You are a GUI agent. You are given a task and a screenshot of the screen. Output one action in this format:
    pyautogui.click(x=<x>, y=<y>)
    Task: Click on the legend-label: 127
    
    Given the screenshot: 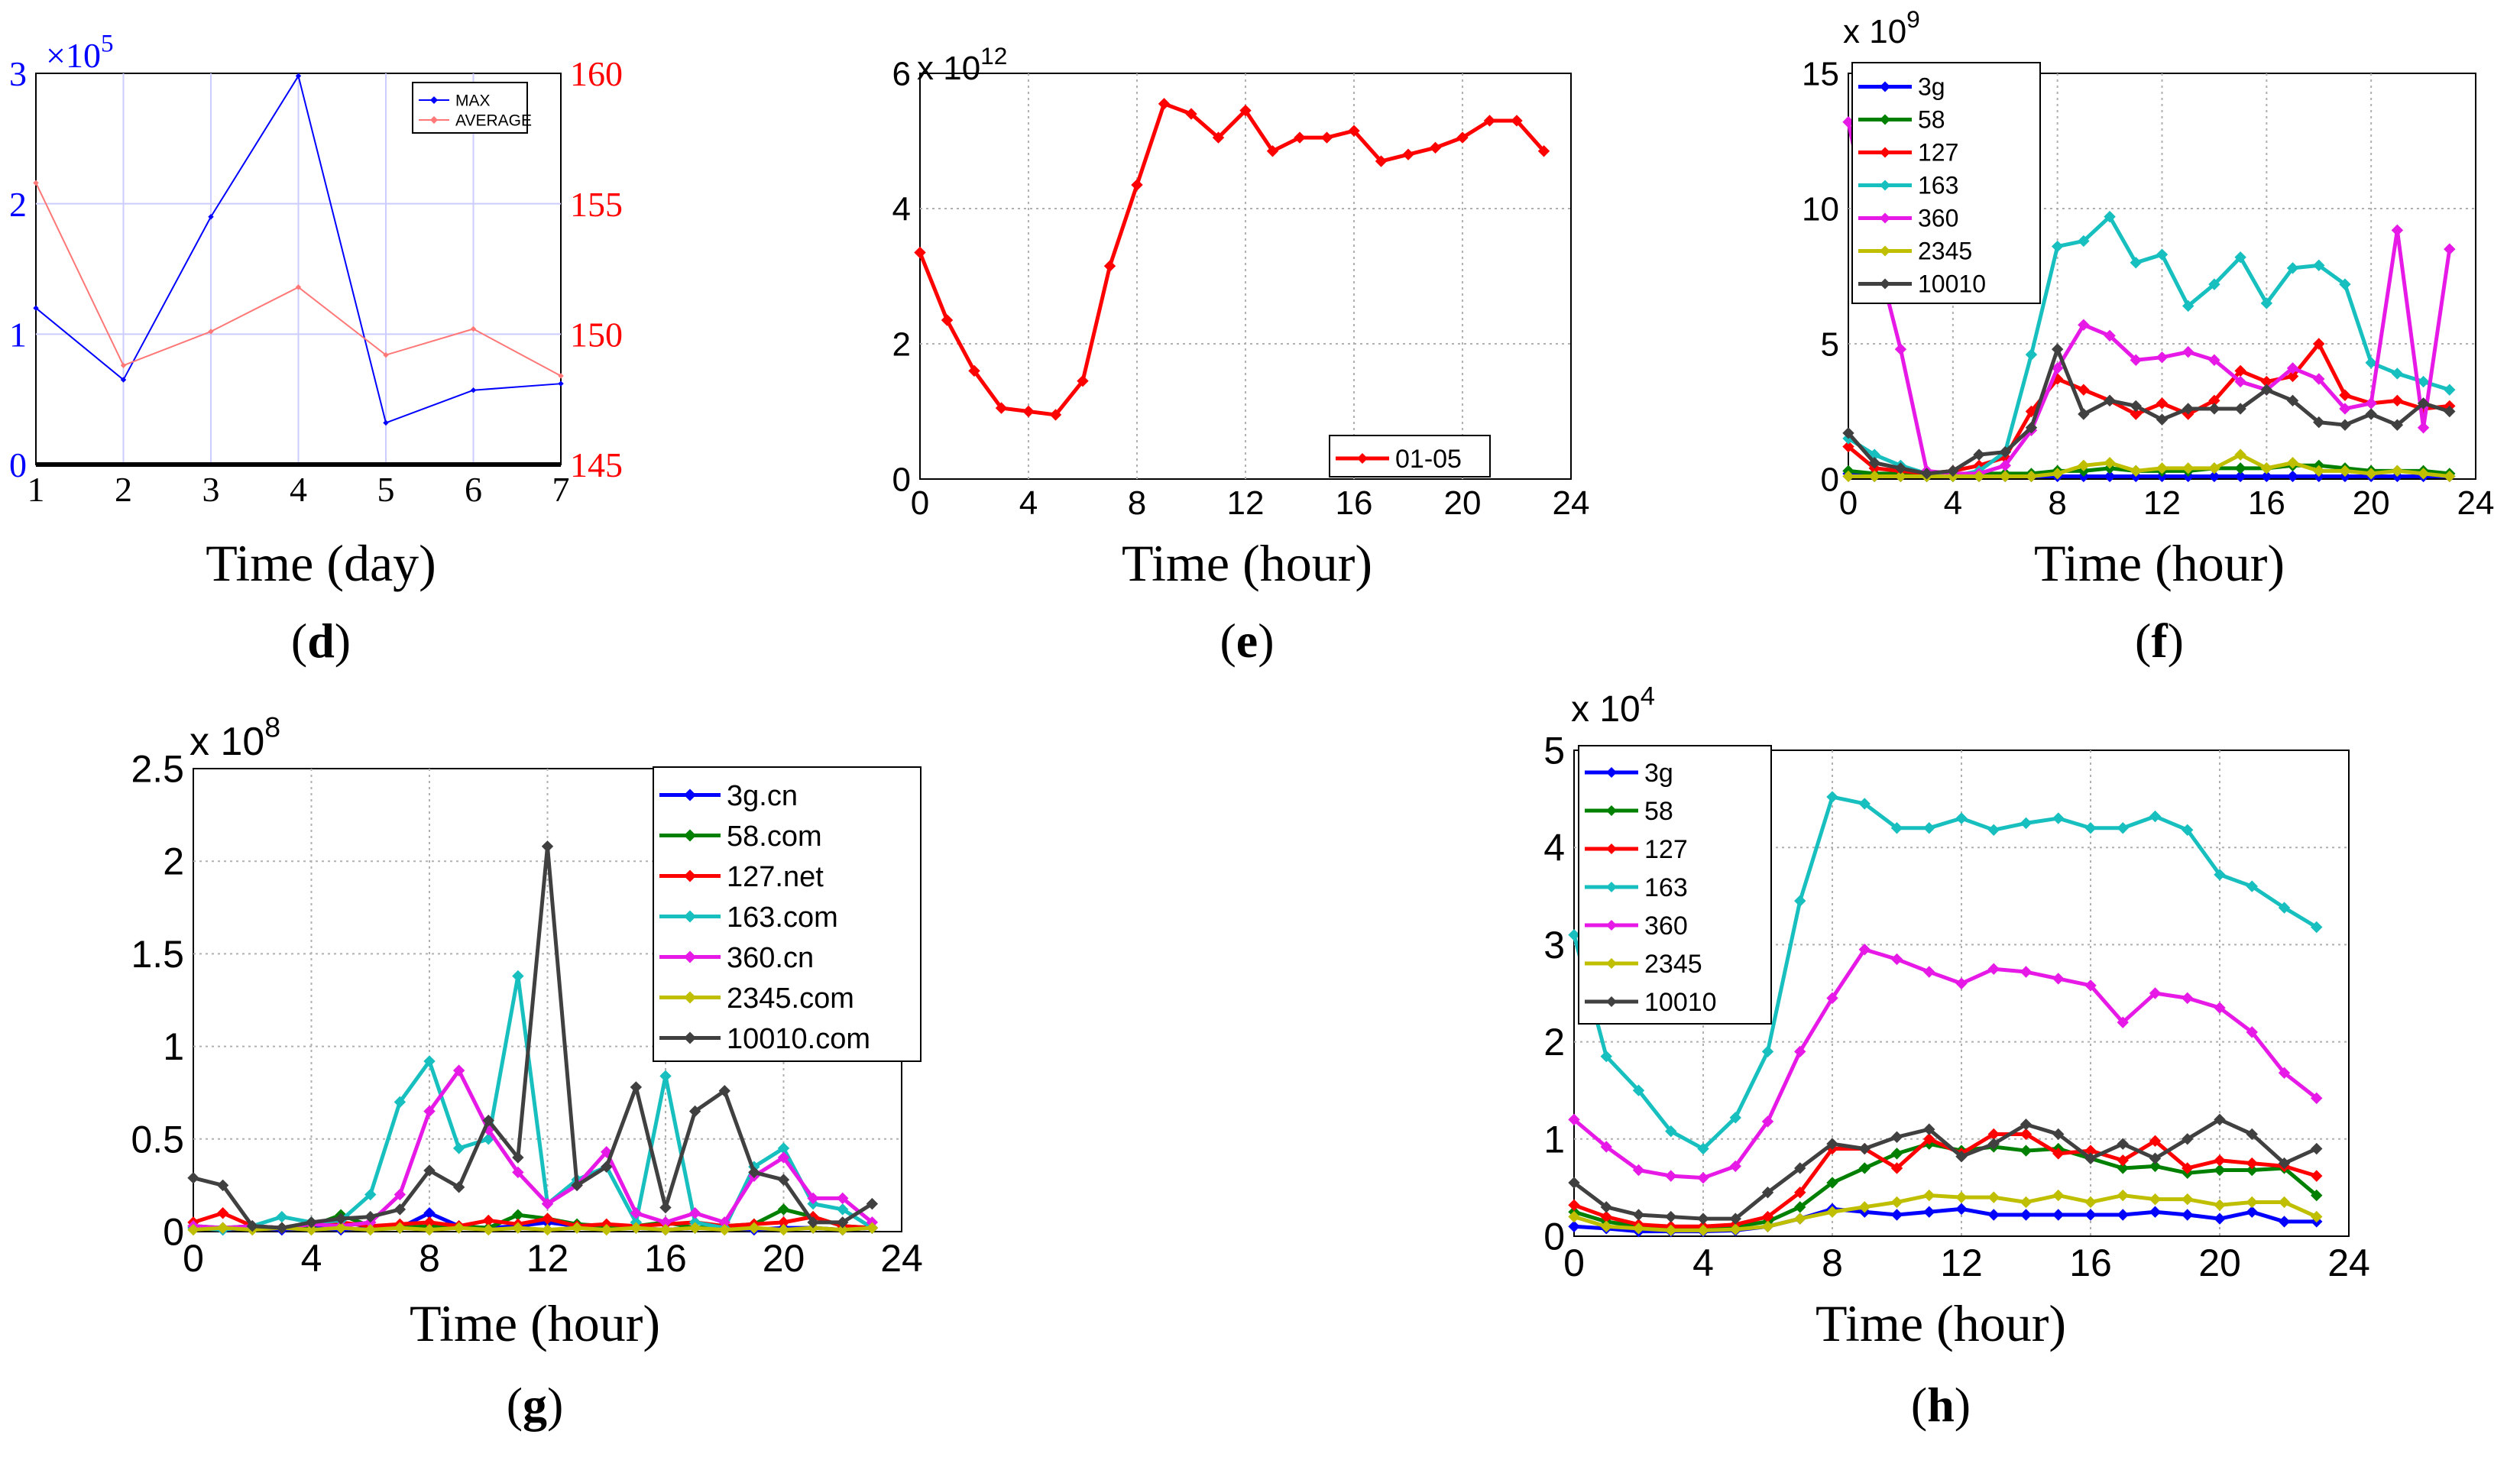 What is the action you would take?
    pyautogui.click(x=1666, y=849)
    